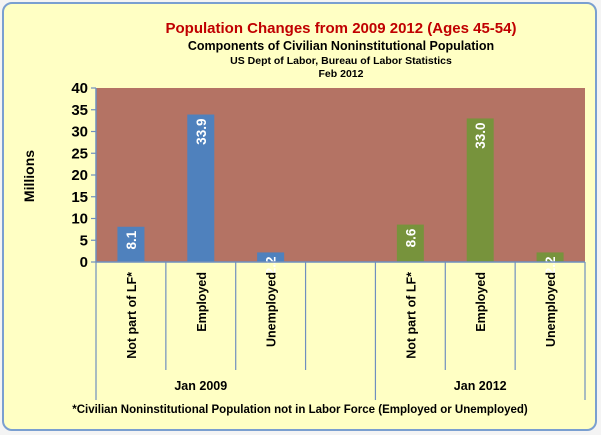  I want to click on data-label: 33.0, so click(480, 135).